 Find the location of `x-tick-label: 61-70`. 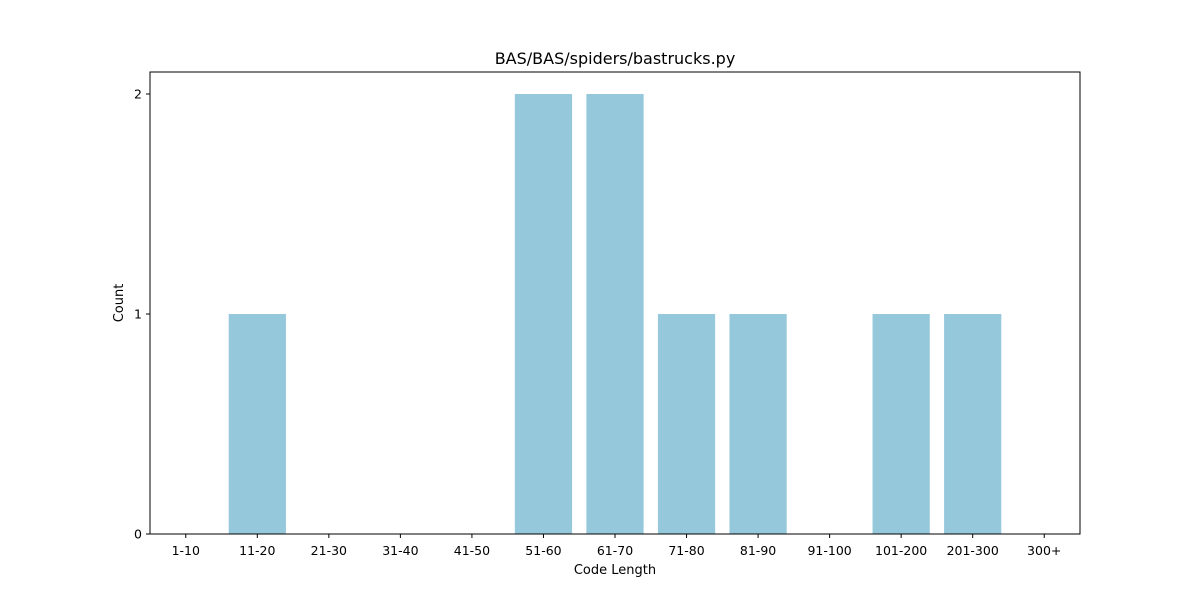

x-tick-label: 61-70 is located at coordinates (615, 550).